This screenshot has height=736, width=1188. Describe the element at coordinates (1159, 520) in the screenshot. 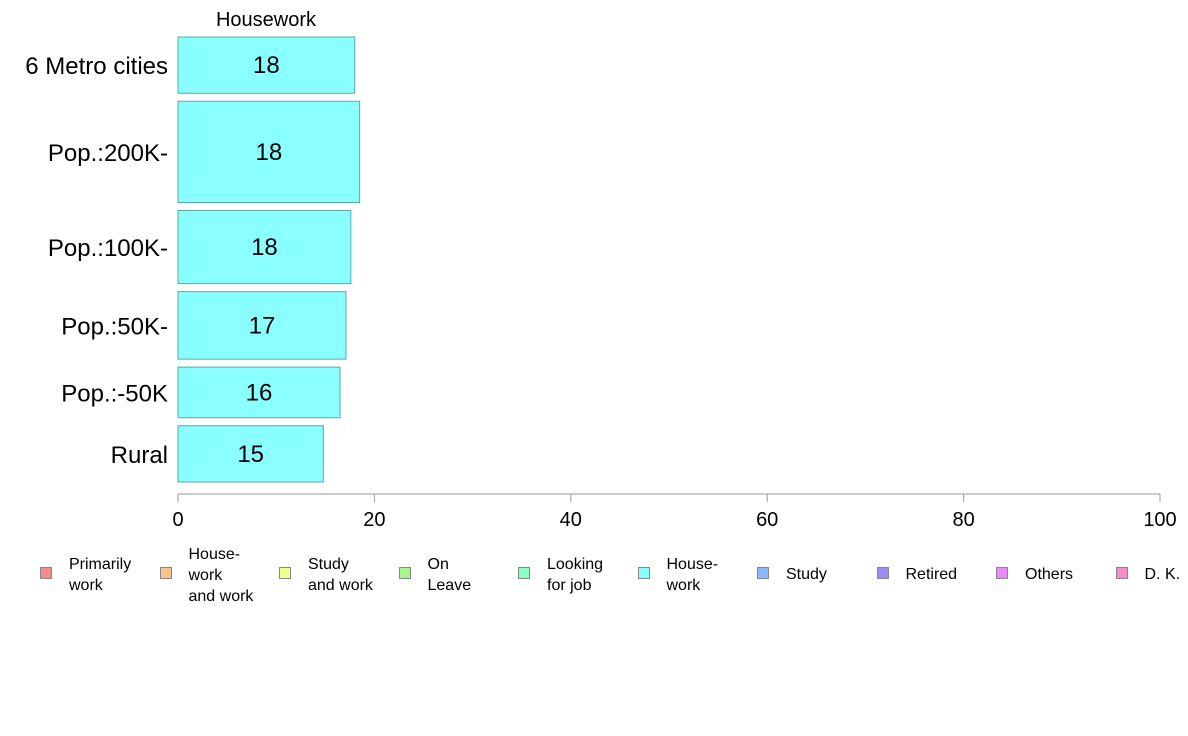

I see `x-tick-label: 100` at that location.